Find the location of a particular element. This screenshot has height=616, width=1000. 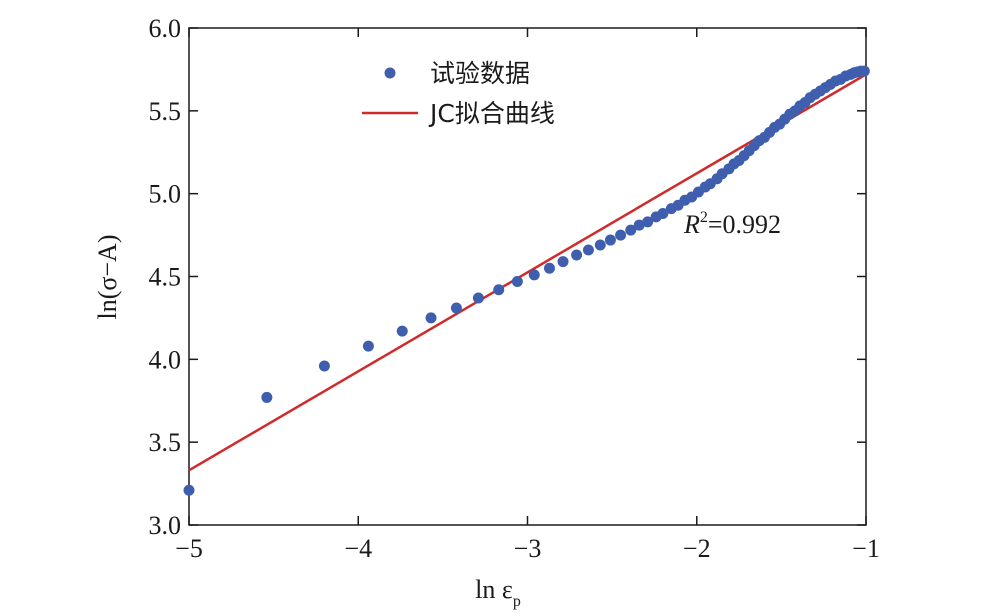

y-tick-label: 4.5 is located at coordinates (165, 277).